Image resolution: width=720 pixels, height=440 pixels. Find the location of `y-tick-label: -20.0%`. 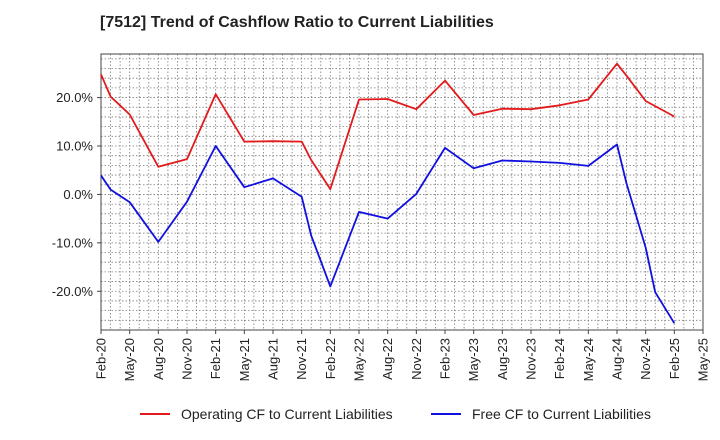

y-tick-label: -20.0% is located at coordinates (73, 291).